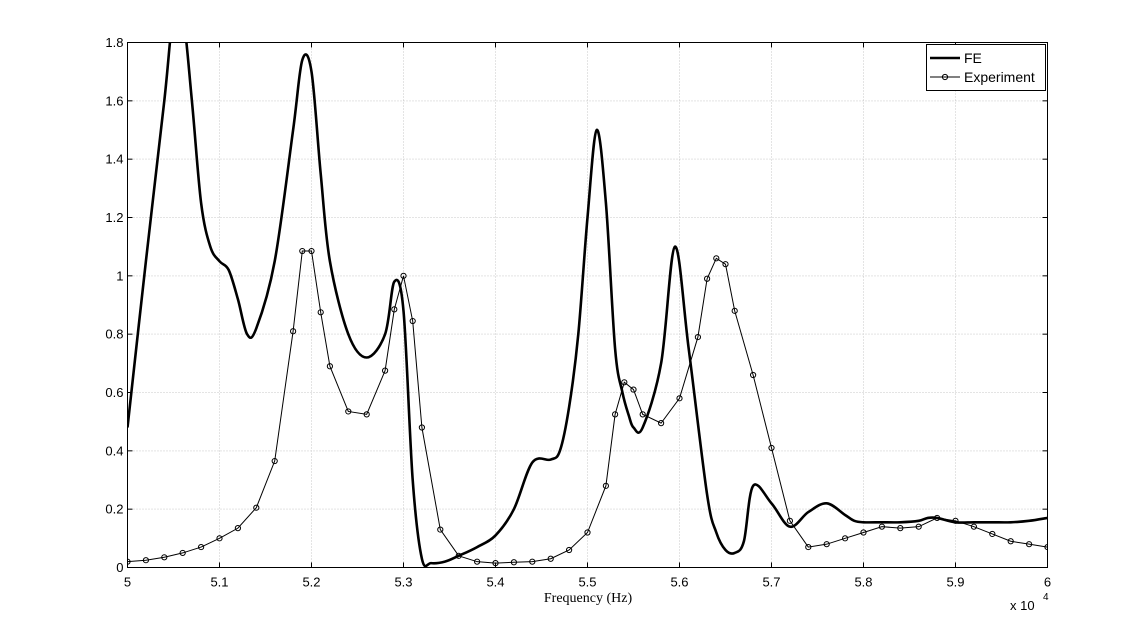 The image size is (1136, 632). I want to click on legend-label-fe: FE, so click(973, 58).